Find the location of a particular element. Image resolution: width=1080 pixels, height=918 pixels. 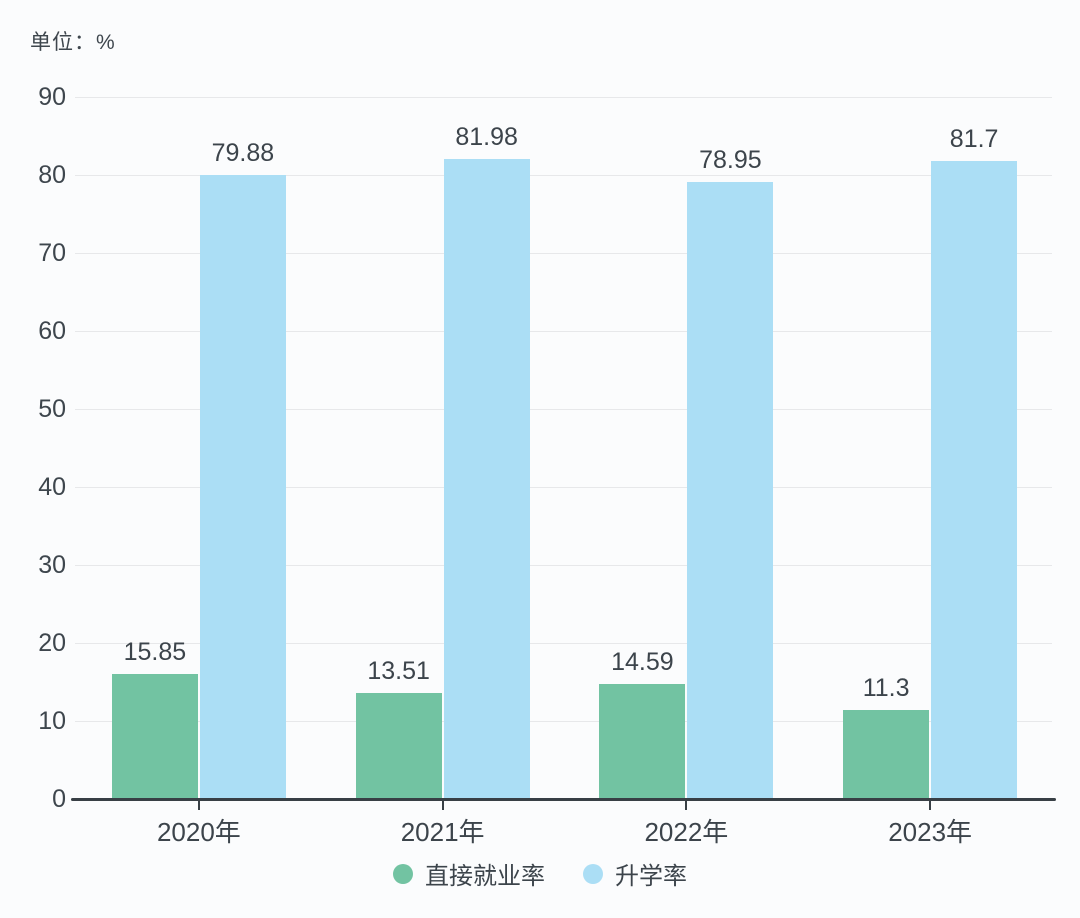

x-tick-label-2021年: 2021年 is located at coordinates (442, 832).